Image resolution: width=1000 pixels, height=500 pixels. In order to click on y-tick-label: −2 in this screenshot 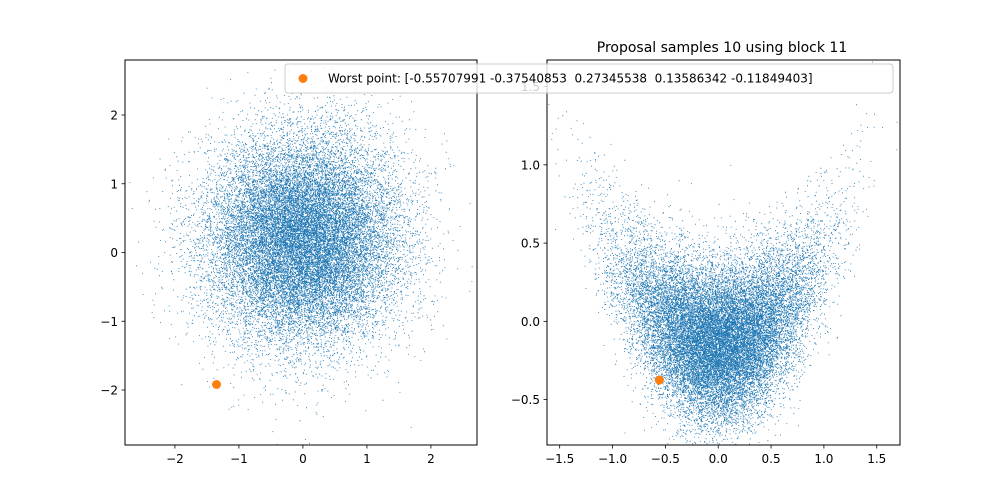, I will do `click(109, 391)`.